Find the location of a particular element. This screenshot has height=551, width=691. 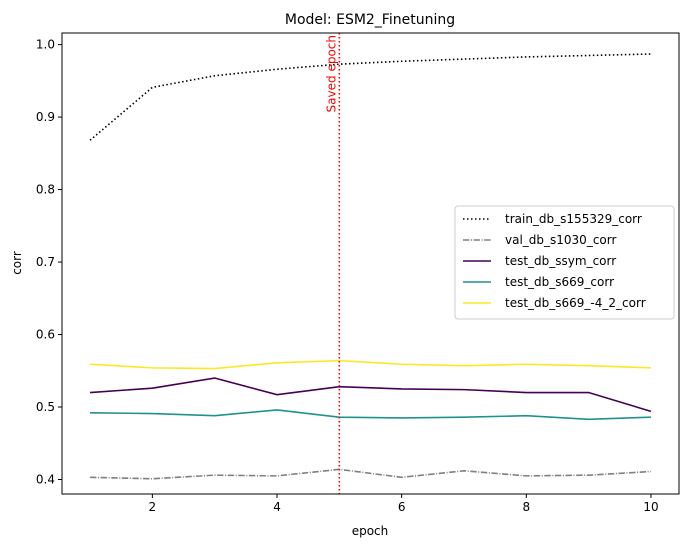

x-axis-label: epoch is located at coordinates (370, 531).